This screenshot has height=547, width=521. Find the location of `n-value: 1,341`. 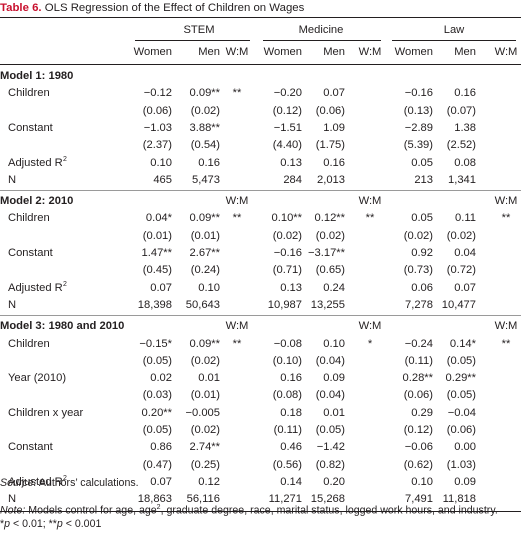

n-value: 1,341 is located at coordinates (462, 179).